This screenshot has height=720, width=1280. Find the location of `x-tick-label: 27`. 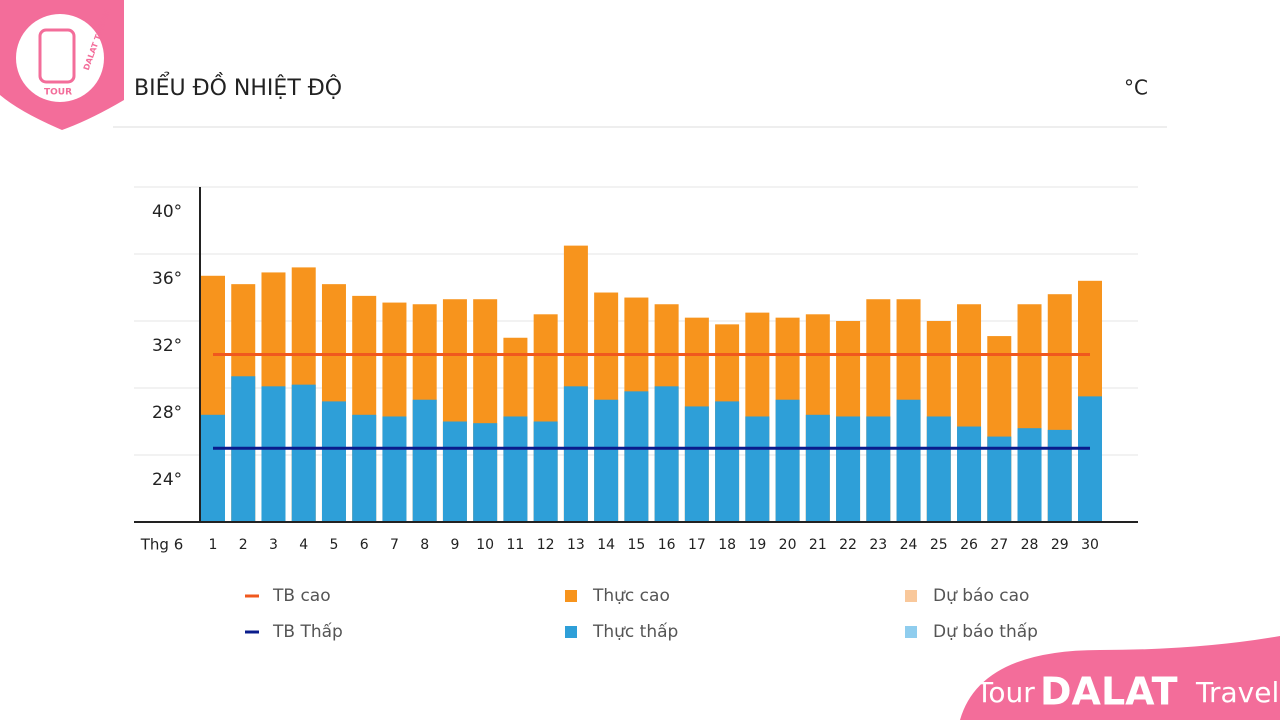

x-tick-label: 27 is located at coordinates (999, 545).